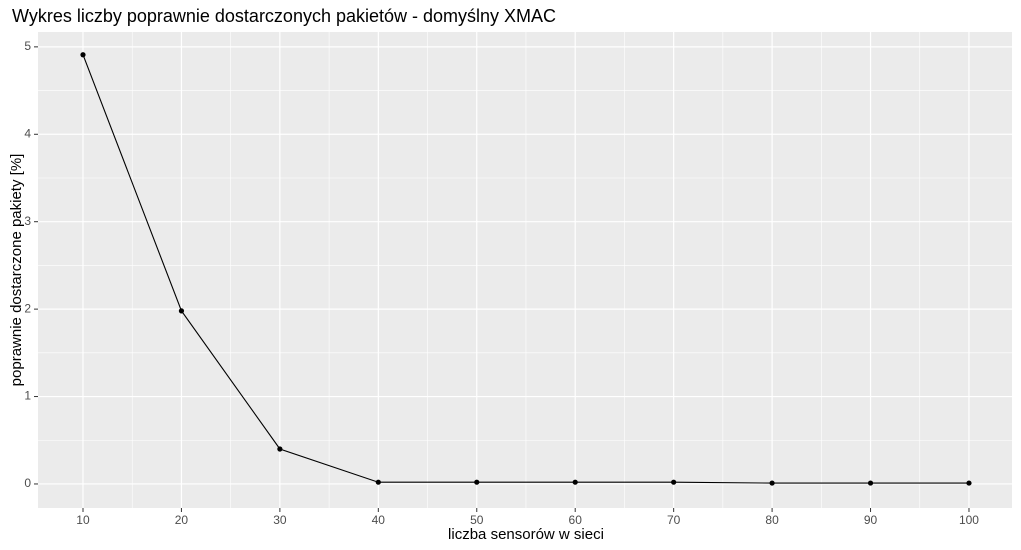 The width and height of the screenshot is (1021, 550). What do you see at coordinates (16, 270) in the screenshot?
I see `y-axis-label: poprawnie dostarczone pakiety [%]` at bounding box center [16, 270].